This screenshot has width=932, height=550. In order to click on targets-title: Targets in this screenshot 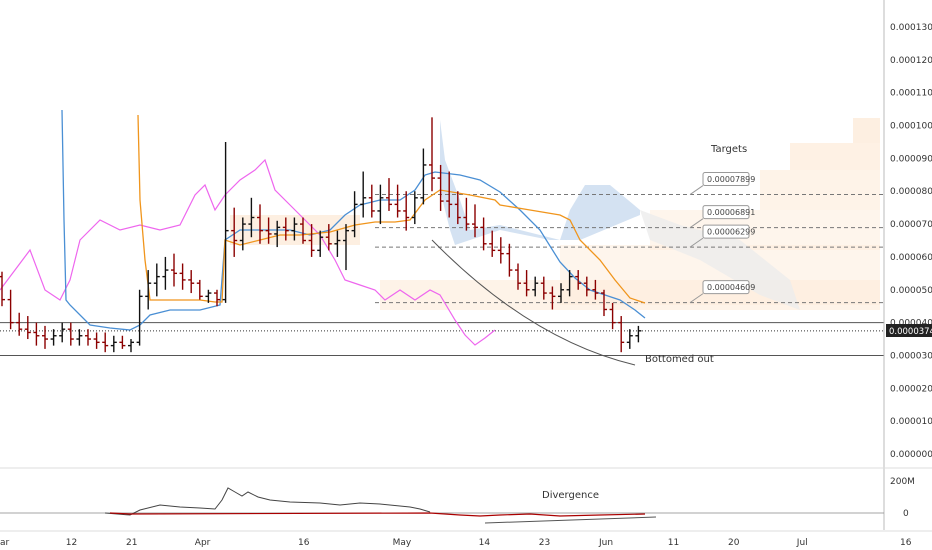, I will do `click(728, 149)`.